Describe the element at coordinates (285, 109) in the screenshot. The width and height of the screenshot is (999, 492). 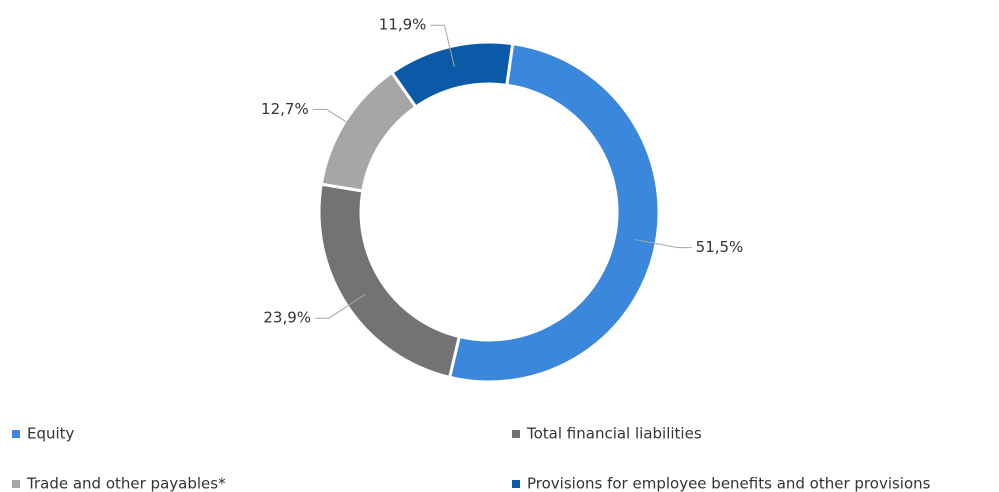
I see `data-label: 12,7%` at that location.